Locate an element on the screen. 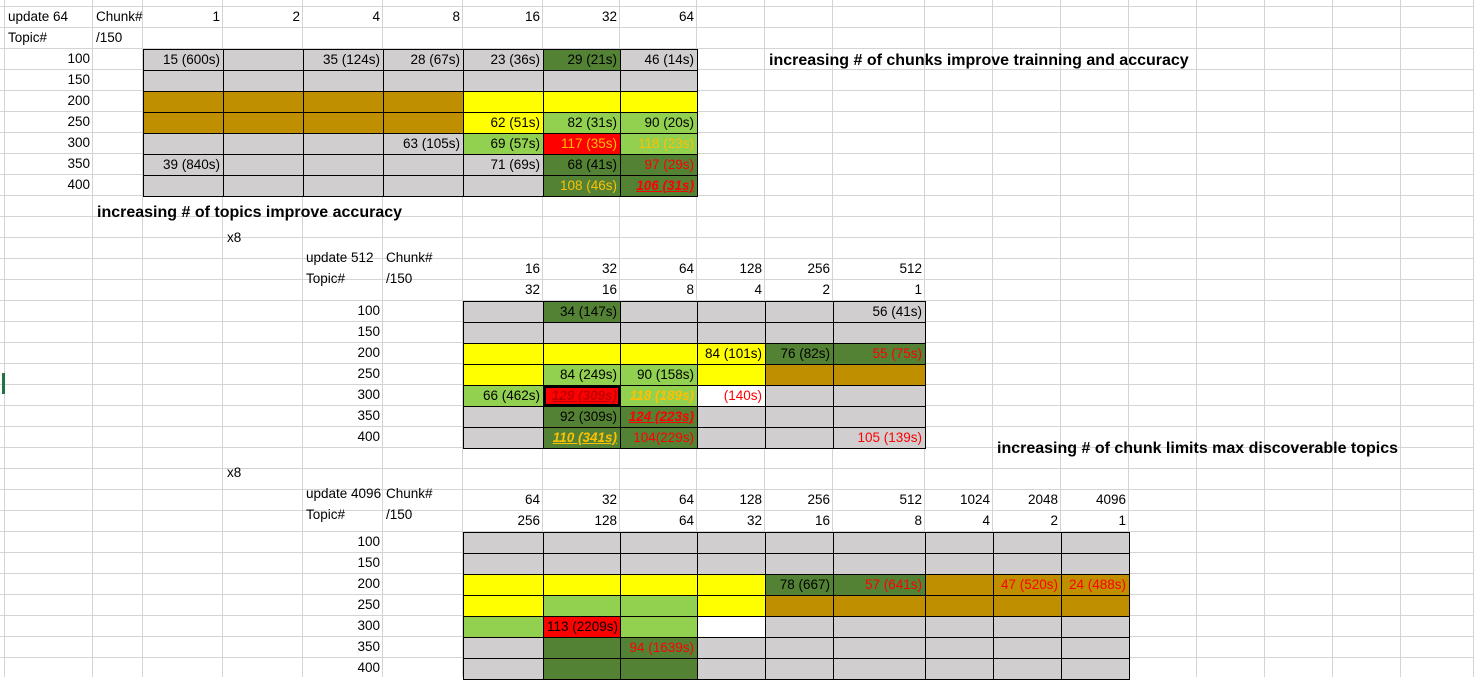  table3-per-header: 256 is located at coordinates (528, 520).